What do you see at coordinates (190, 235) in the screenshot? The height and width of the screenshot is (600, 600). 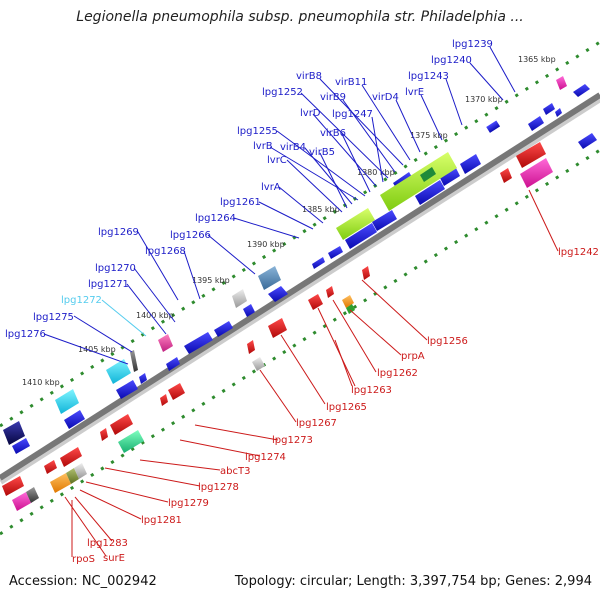 I see `gene-label-lpg1266: lpg1266` at bounding box center [190, 235].